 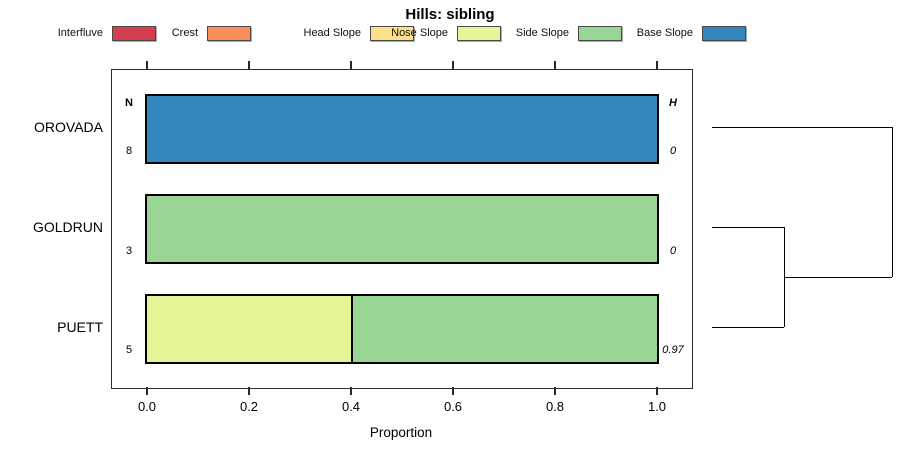 What do you see at coordinates (129, 151) in the screenshot?
I see `n-value: 8` at bounding box center [129, 151].